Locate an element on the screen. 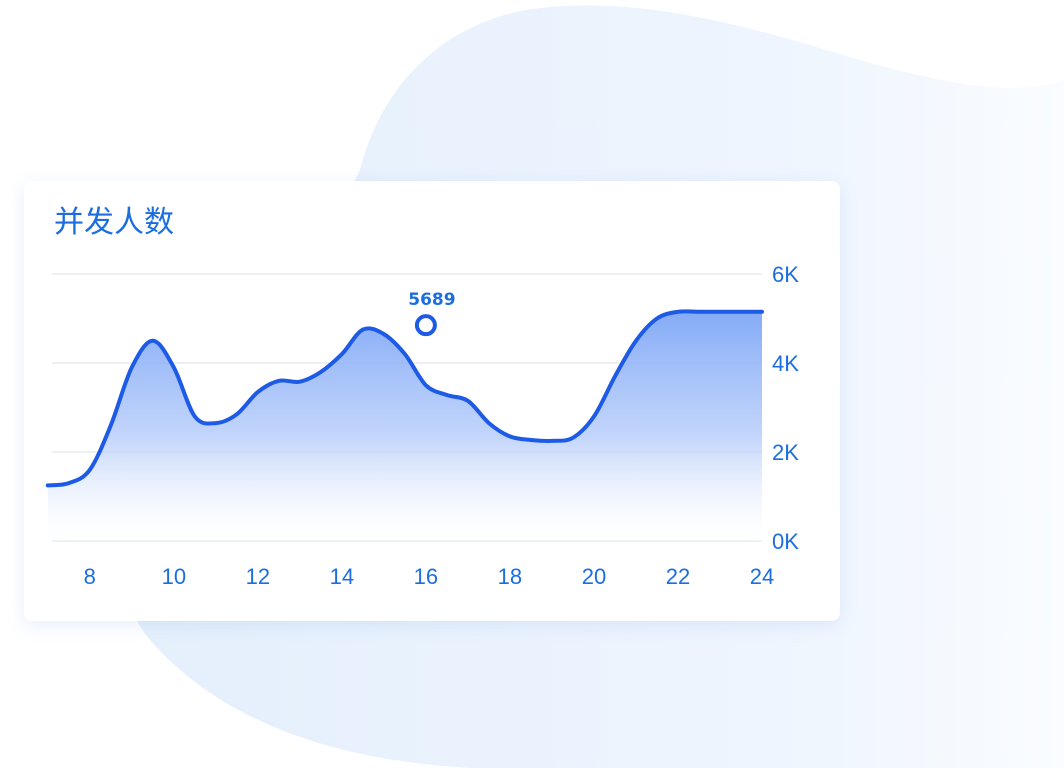 This screenshot has width=1064, height=768. highlight-data-label: 5689 is located at coordinates (431, 300).